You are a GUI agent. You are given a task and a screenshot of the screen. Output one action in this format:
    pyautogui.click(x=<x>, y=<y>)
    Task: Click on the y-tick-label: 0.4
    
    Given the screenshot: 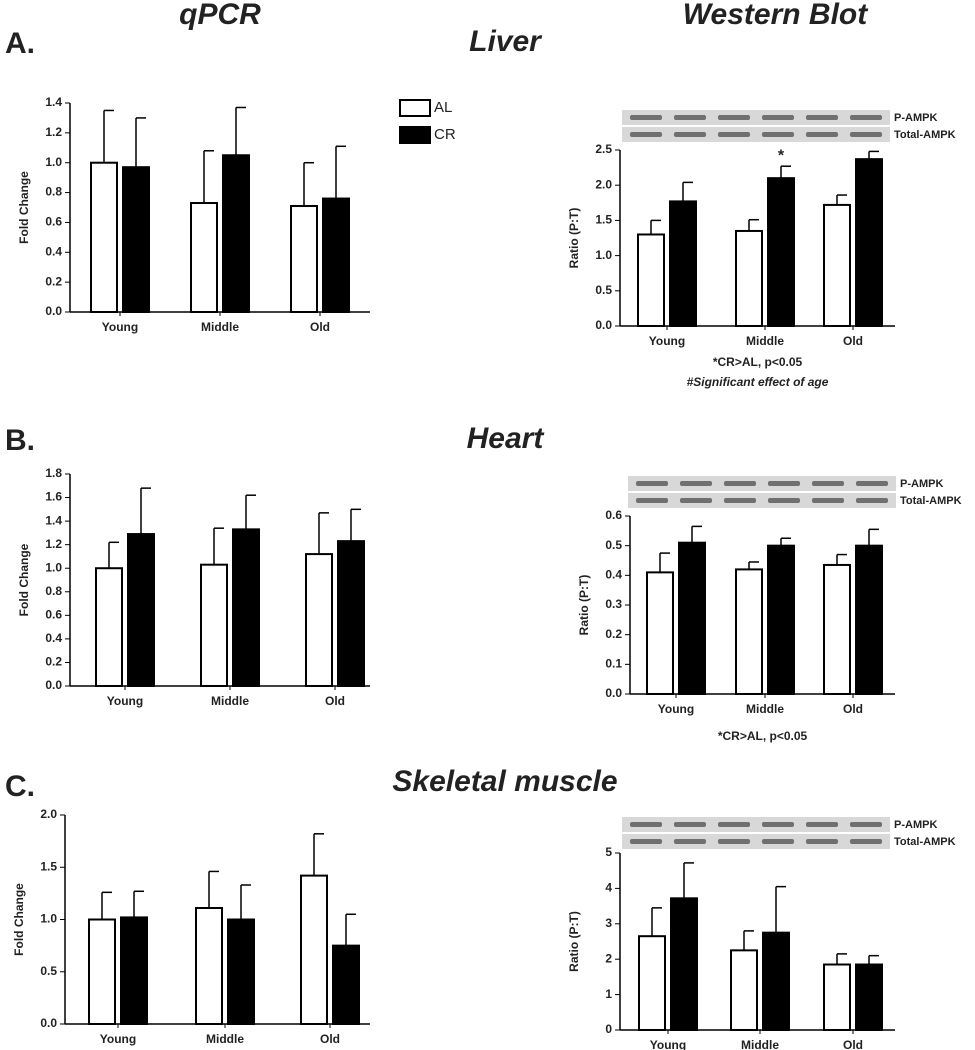 What is the action you would take?
    pyautogui.click(x=53, y=251)
    